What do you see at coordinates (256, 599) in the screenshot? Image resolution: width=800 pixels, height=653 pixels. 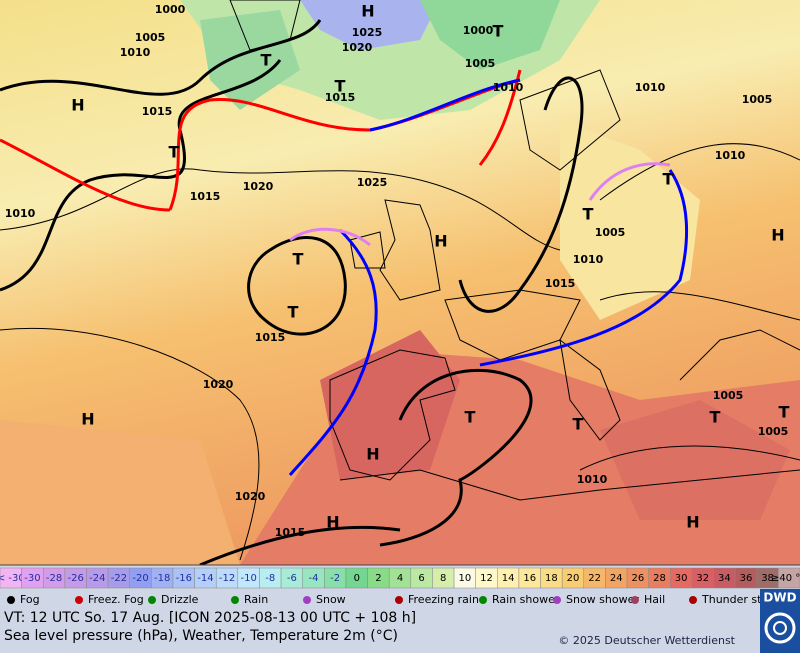 I see `weather-label: Rain` at bounding box center [256, 599].